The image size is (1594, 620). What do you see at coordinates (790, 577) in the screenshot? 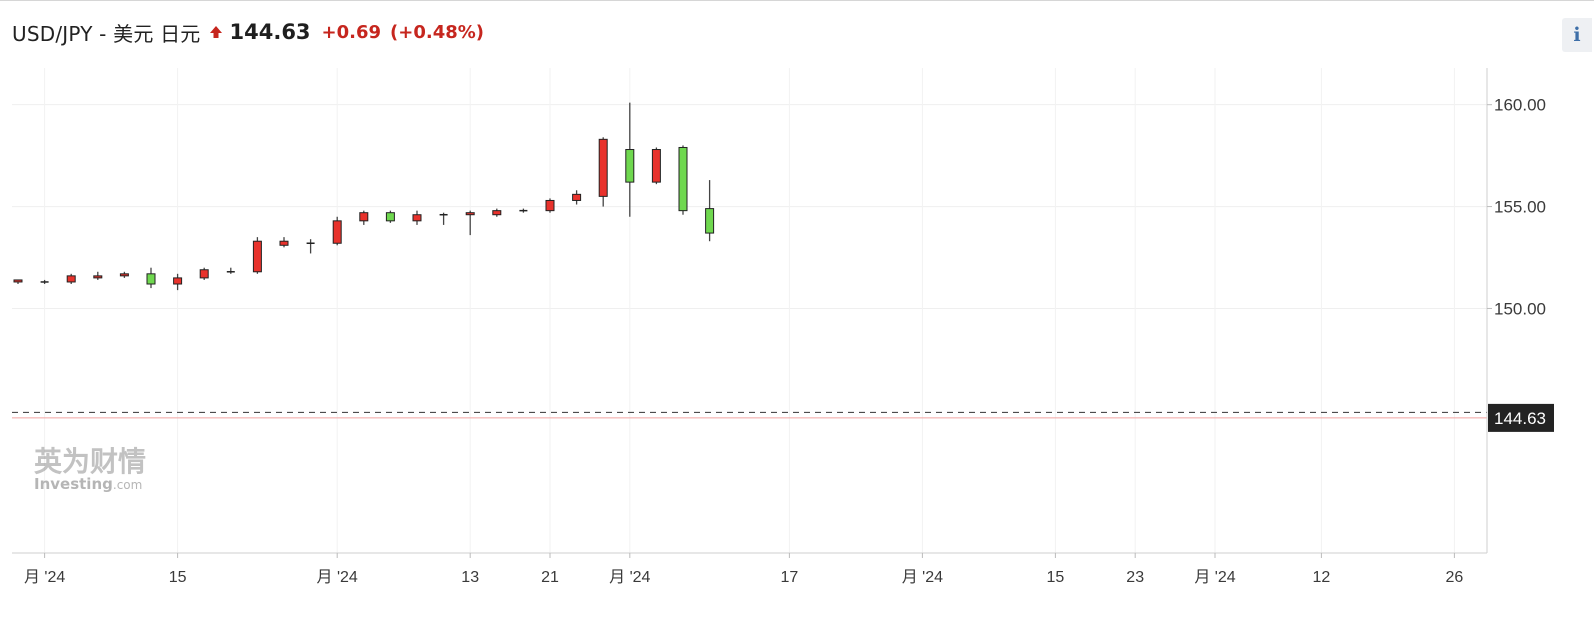
I see `x-tick-label: 17` at bounding box center [790, 577].